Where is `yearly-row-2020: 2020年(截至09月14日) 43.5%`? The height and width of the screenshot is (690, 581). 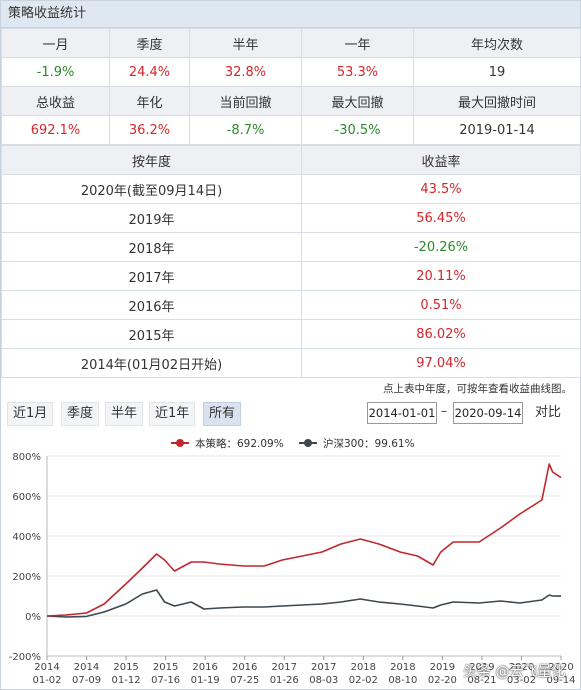
yearly-row-2020: 2020年(截至09月14日) 43.5% is located at coordinates (291, 189).